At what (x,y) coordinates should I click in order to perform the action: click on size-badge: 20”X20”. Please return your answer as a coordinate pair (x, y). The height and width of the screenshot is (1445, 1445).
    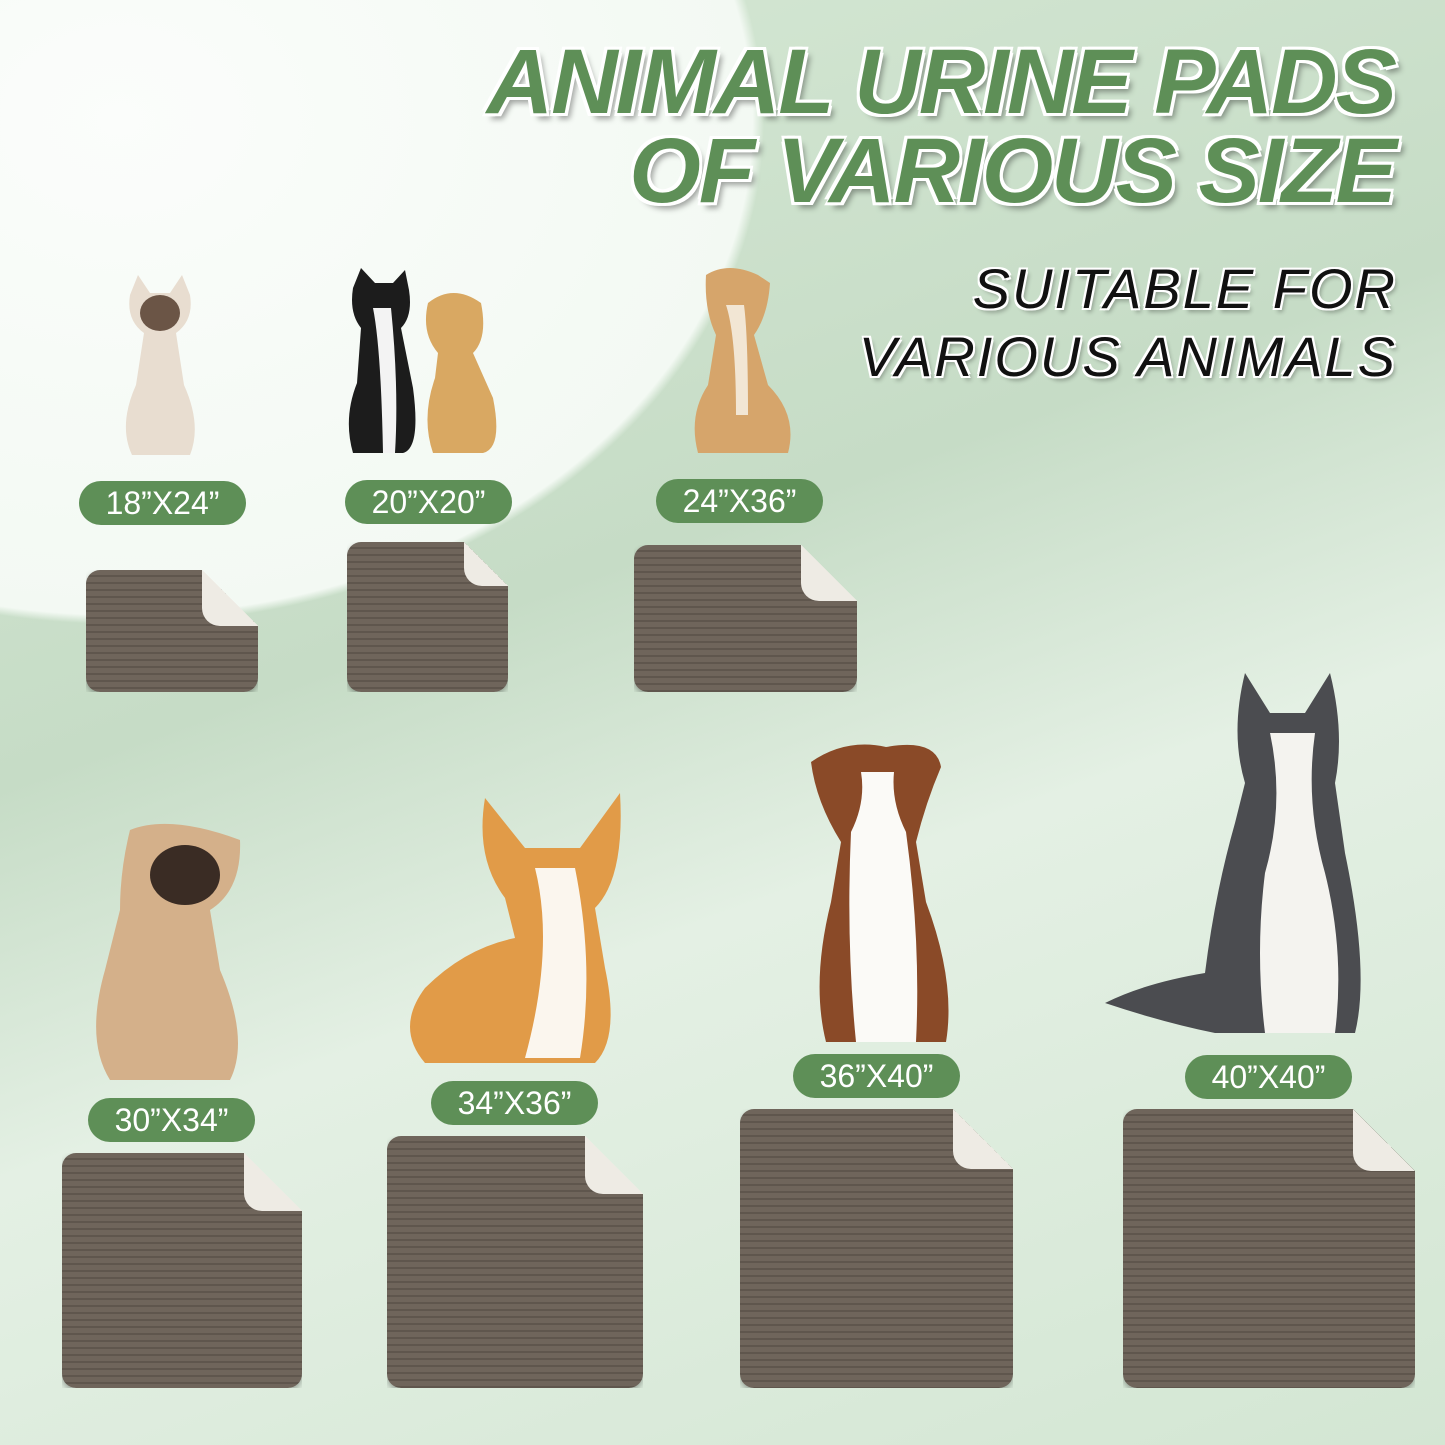
    Looking at the image, I should click on (428, 502).